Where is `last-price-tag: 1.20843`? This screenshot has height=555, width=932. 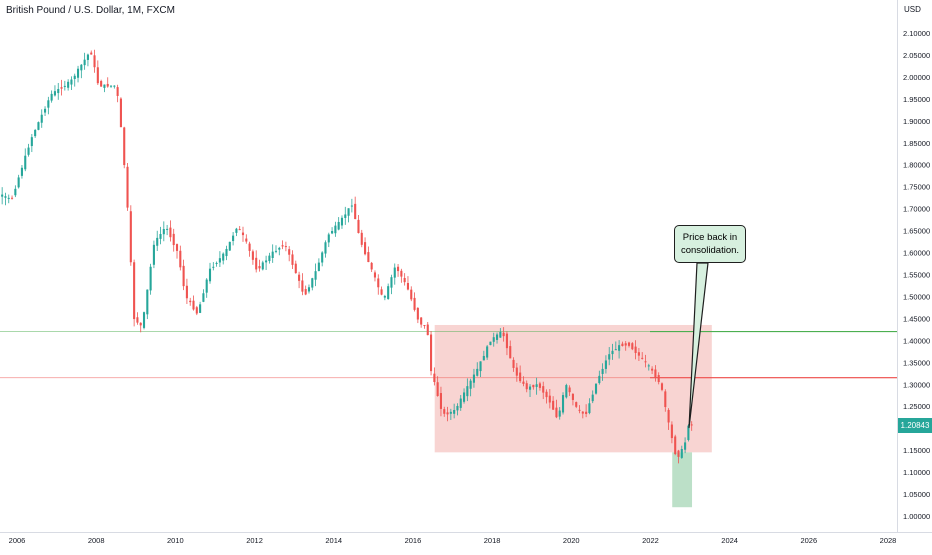 last-price-tag: 1.20843 is located at coordinates (915, 425).